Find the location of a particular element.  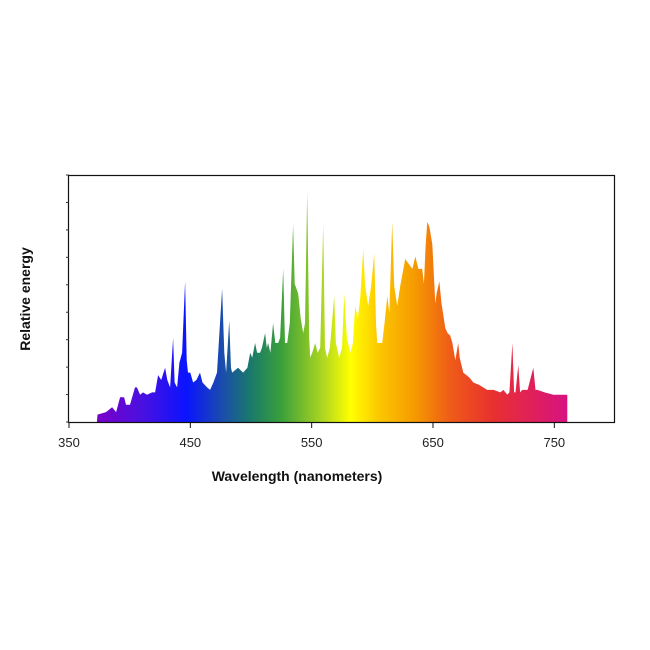

x-axis: 350 450 550 650 750 is located at coordinates (311, 436).